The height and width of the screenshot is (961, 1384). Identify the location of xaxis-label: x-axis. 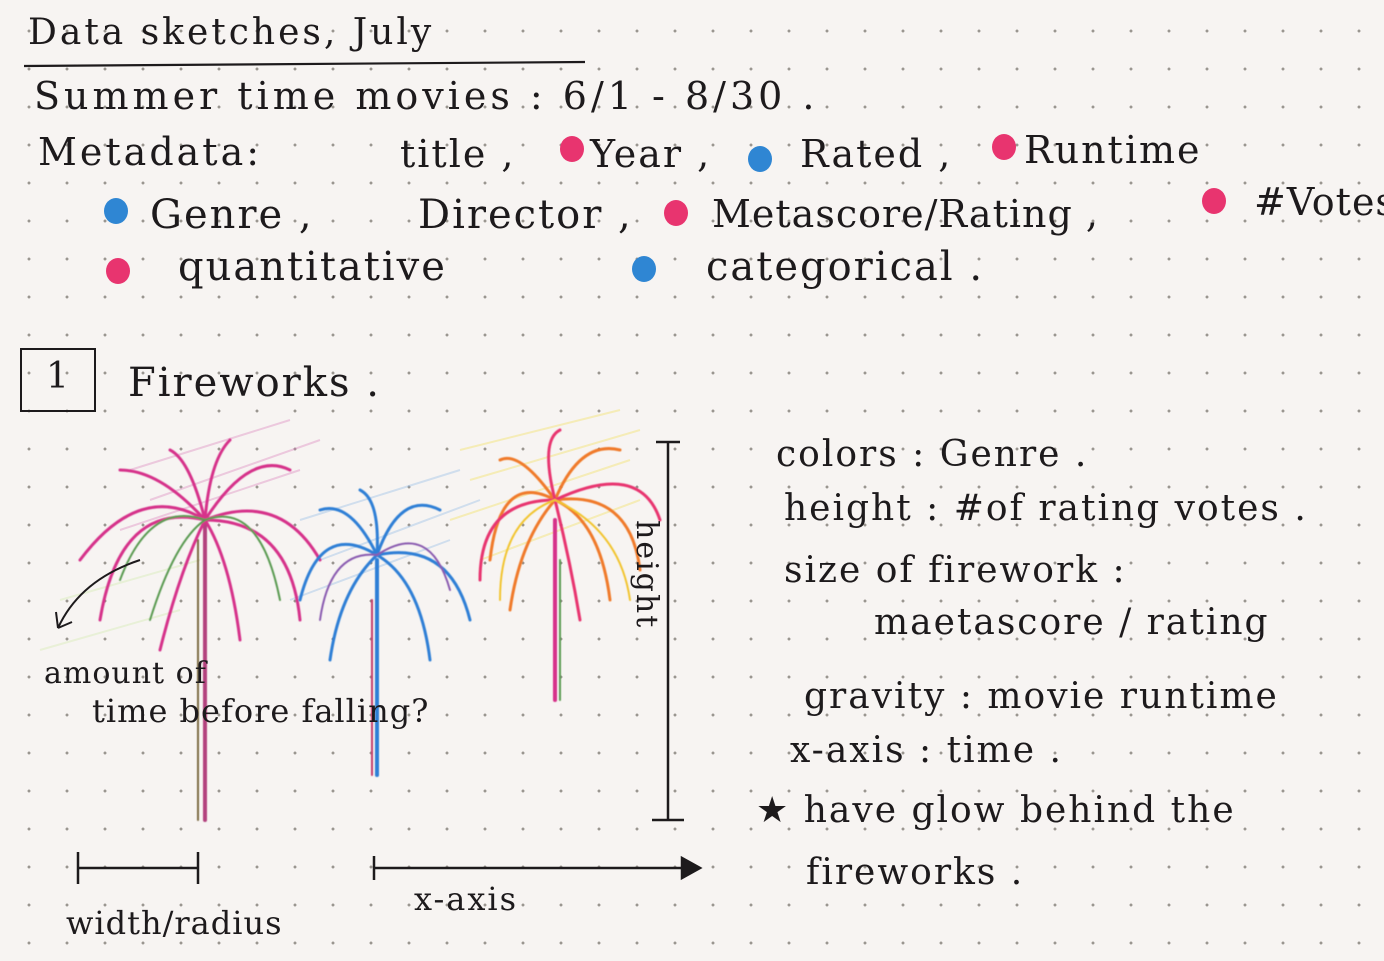
(466, 899).